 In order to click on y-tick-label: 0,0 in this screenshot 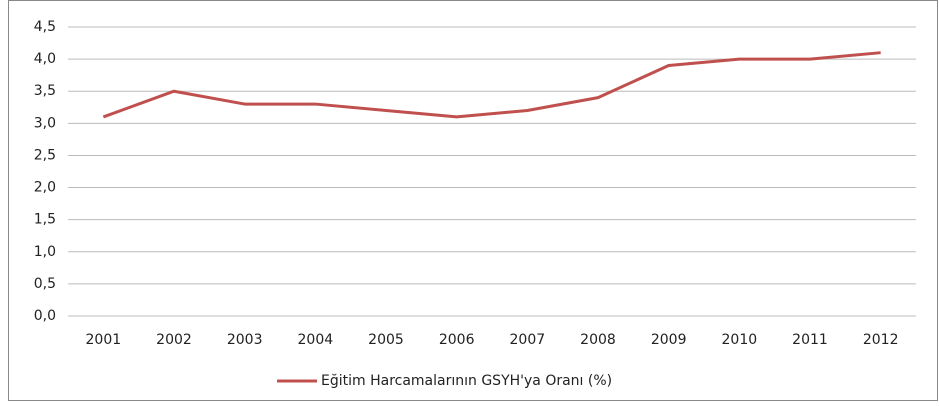, I will do `click(45, 316)`.